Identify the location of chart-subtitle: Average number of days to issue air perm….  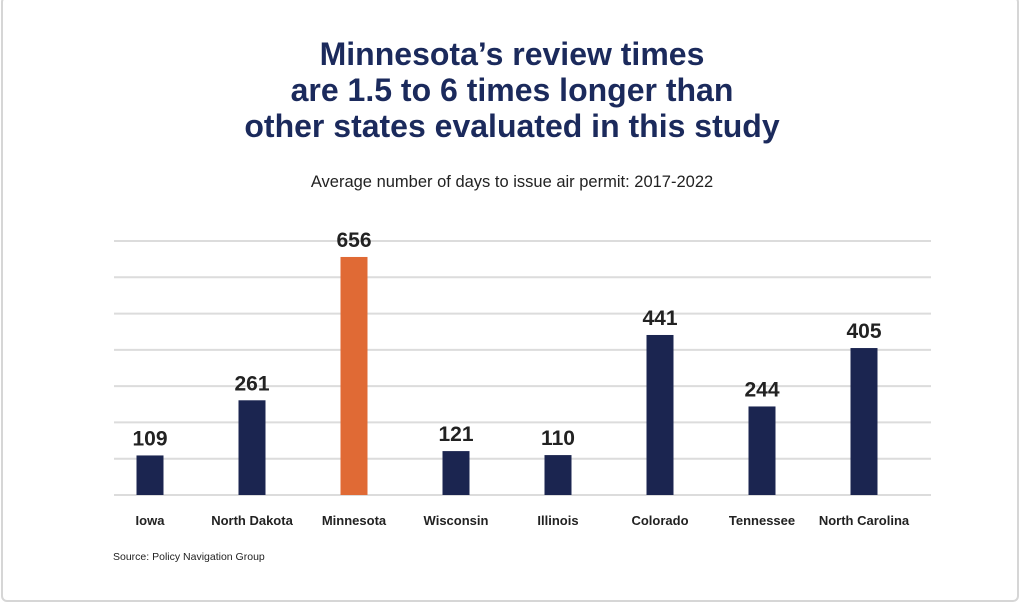
(512, 182).